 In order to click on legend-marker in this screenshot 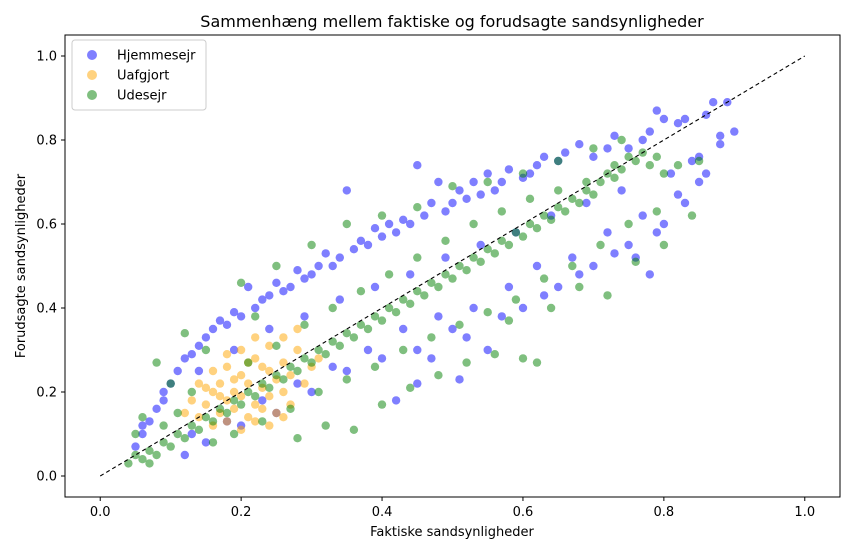, I will do `click(92, 55)`.